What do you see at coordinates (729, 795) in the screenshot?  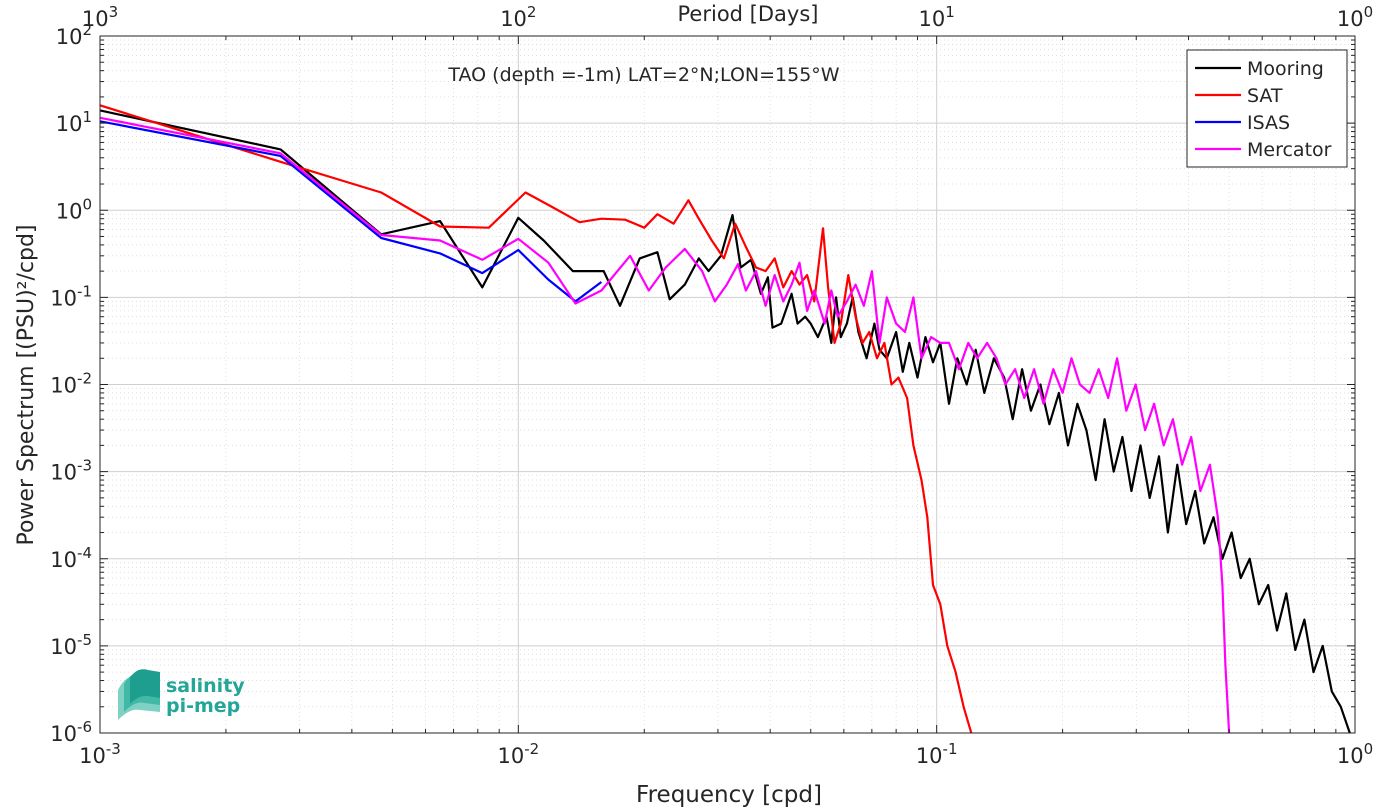 I see `x-axis-label: Frequency [cpd]` at bounding box center [729, 795].